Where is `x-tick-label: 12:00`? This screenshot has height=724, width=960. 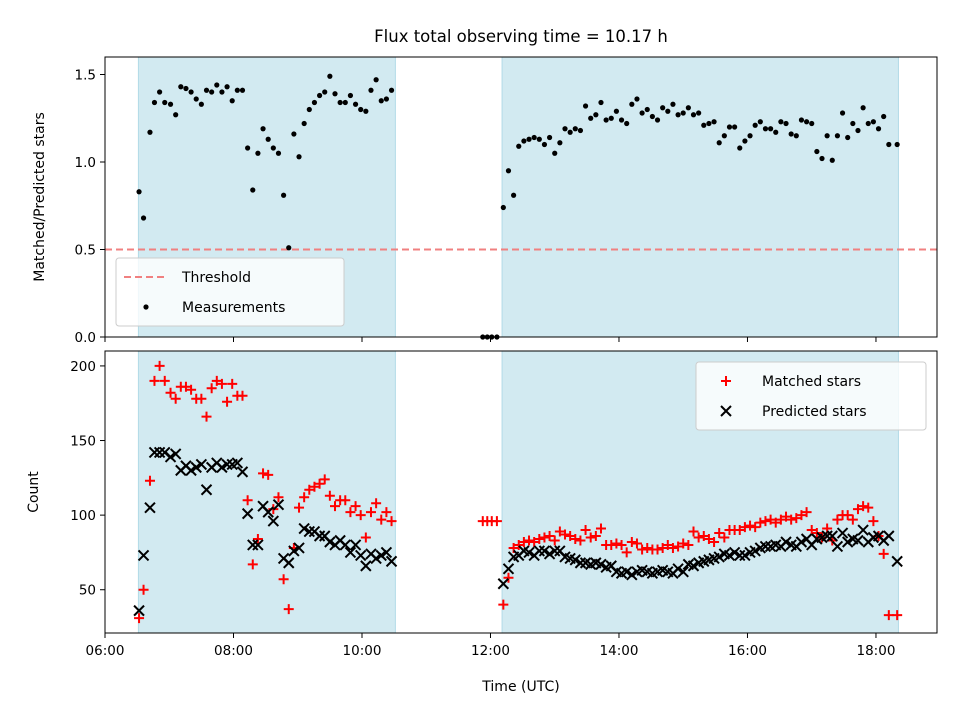 x-tick-label: 12:00 is located at coordinates (490, 651).